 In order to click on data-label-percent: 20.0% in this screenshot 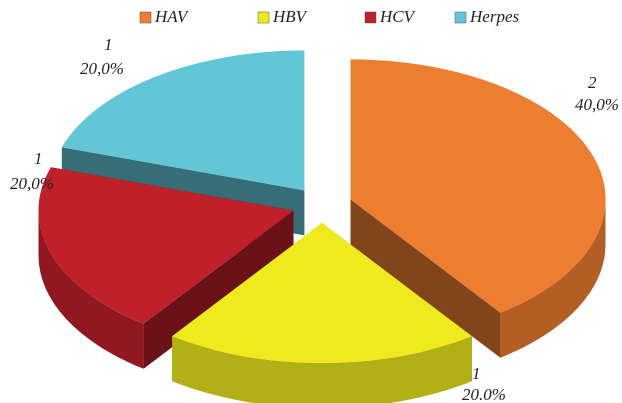, I will do `click(484, 394)`.